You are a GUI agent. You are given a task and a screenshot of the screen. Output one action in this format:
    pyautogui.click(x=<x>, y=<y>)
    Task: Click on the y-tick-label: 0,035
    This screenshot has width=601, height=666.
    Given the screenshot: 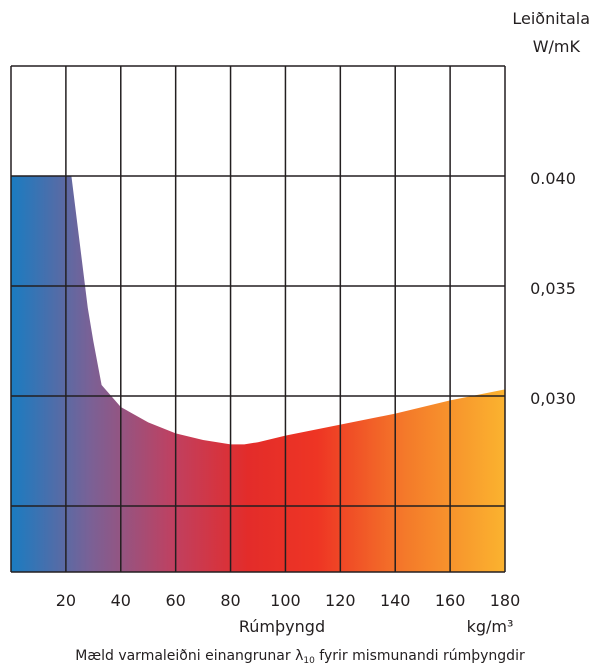 What is the action you would take?
    pyautogui.click(x=553, y=288)
    